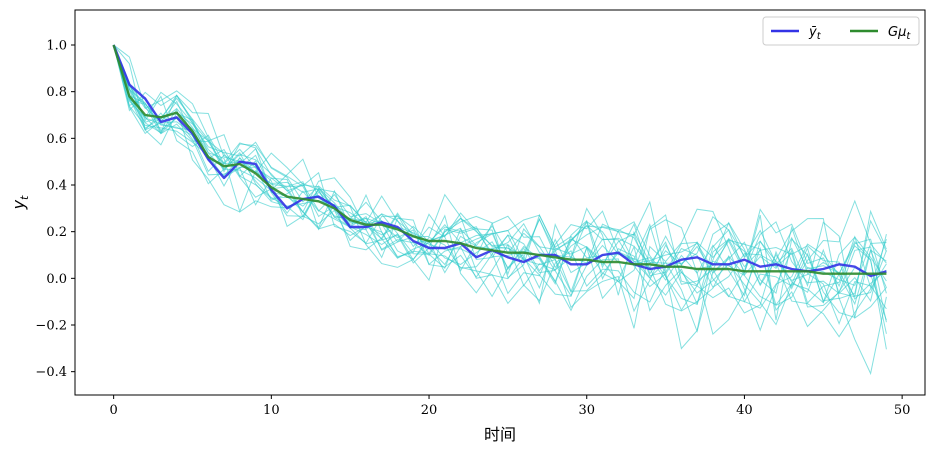  Describe the element at coordinates (56, 279) in the screenshot. I see `y-tick-label: 0.0` at that location.